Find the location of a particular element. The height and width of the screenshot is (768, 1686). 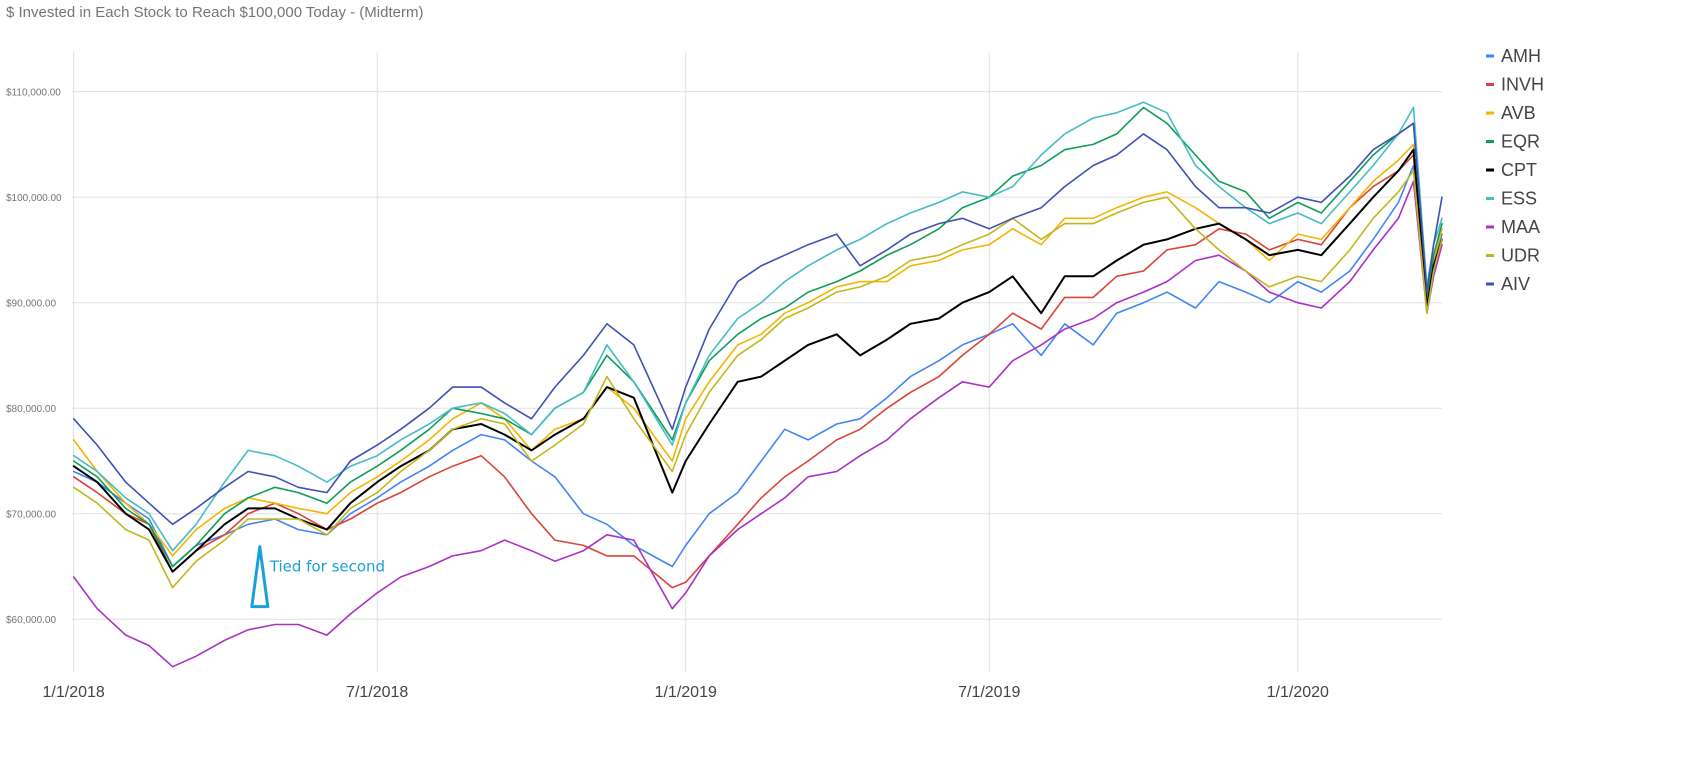

x-tick-label: 7/1/2019 is located at coordinates (989, 692).